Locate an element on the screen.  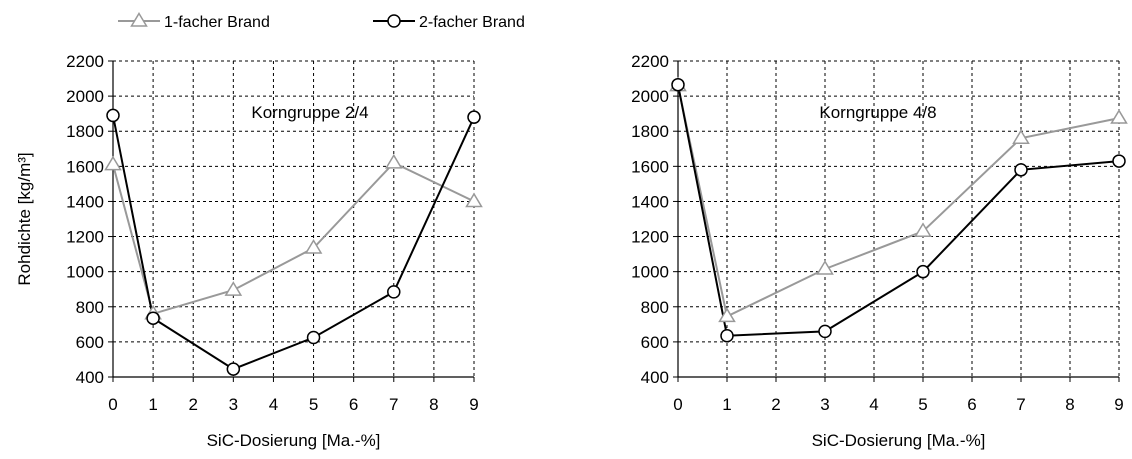
legend: 1-facher Brand 2-facher Brand is located at coordinates (321, 21).